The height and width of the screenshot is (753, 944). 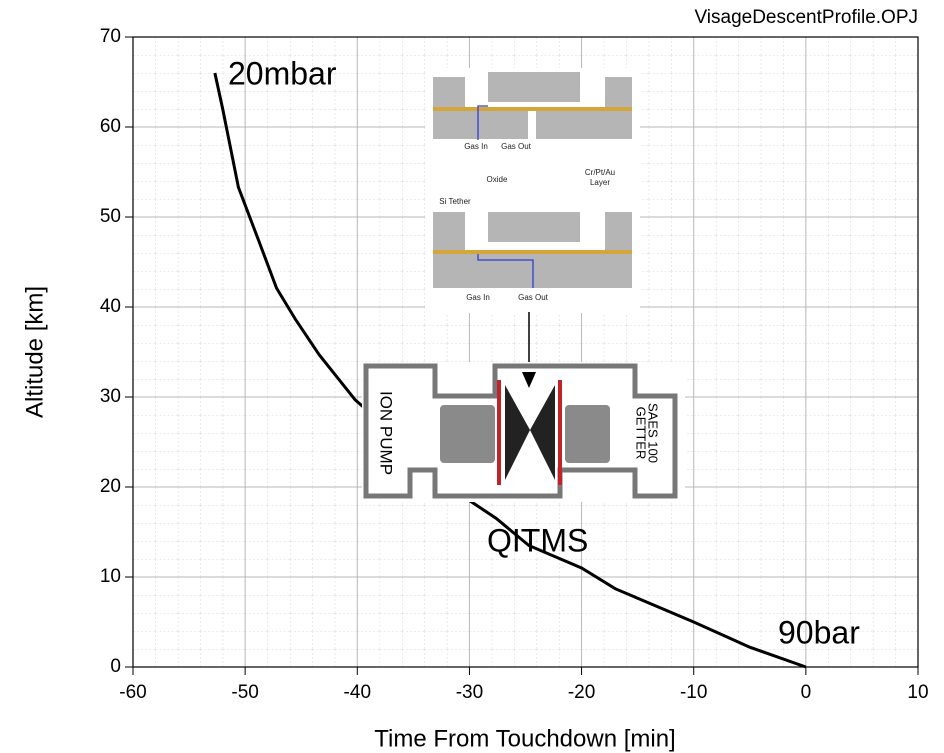 I want to click on ion-trap, so click(x=530, y=432).